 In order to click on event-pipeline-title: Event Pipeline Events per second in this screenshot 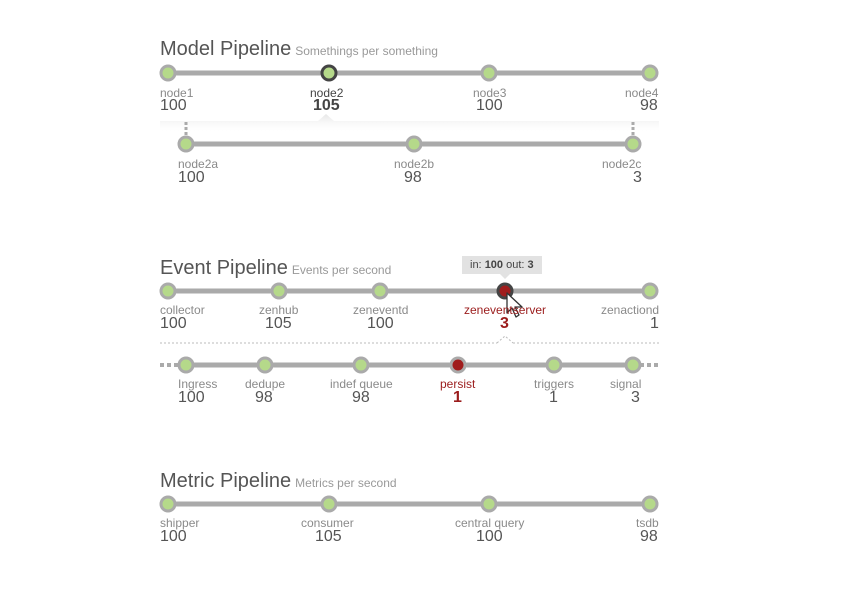, I will do `click(275, 268)`.